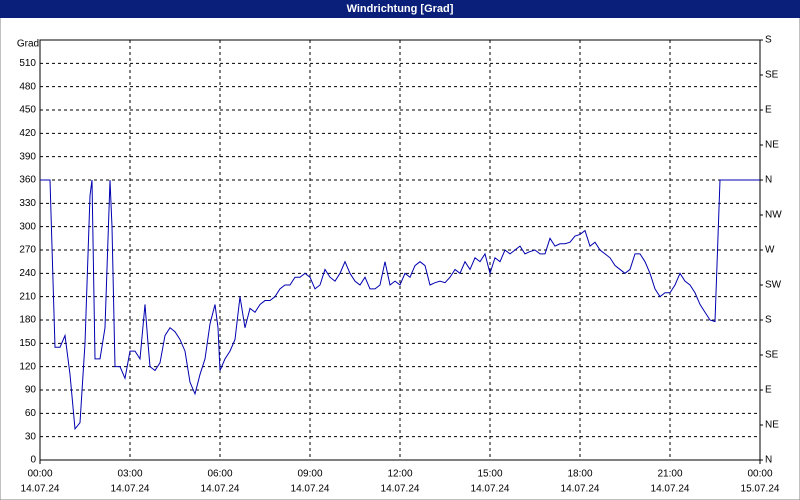 The width and height of the screenshot is (800, 500). What do you see at coordinates (27, 110) in the screenshot?
I see `y-tick-label: 450` at bounding box center [27, 110].